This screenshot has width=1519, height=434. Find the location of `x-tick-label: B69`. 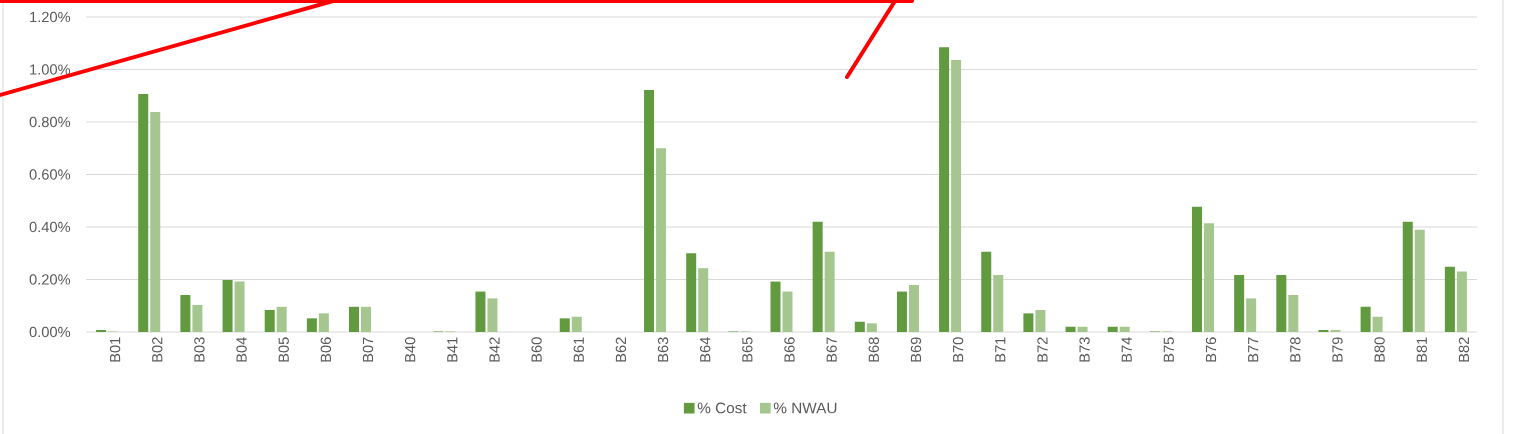

x-tick-label: B69 is located at coordinates (916, 349).